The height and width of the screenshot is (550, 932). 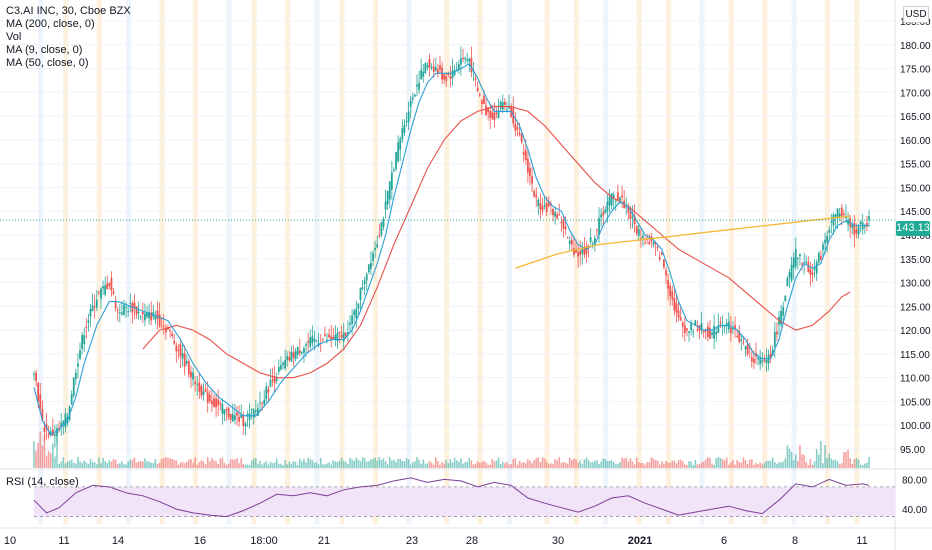 I want to click on symbol-title: C3.AI INC, 30, Cboe BZX, so click(x=68, y=11).